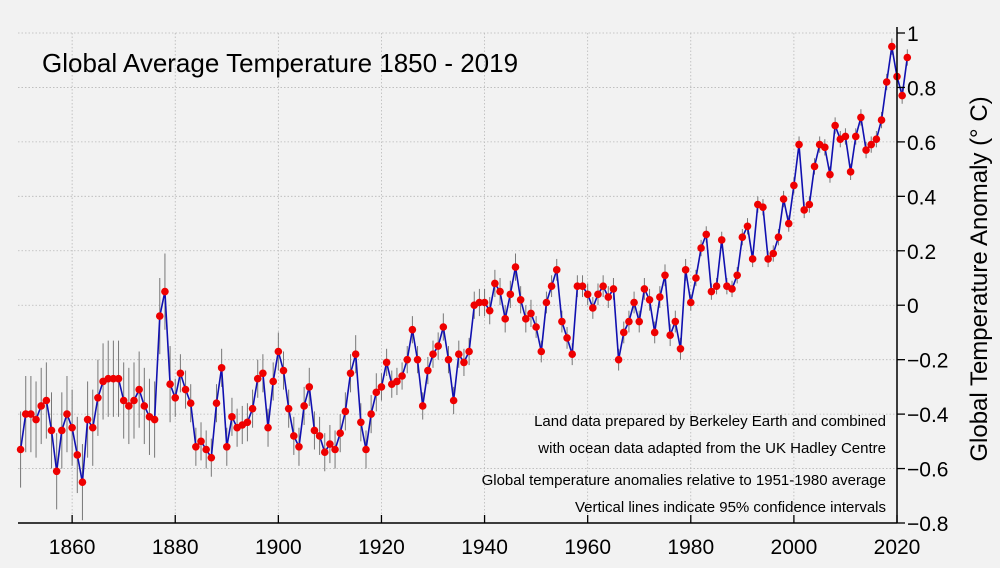 The height and width of the screenshot is (568, 1000). I want to click on y-tick-label: 0.6, so click(921, 143).